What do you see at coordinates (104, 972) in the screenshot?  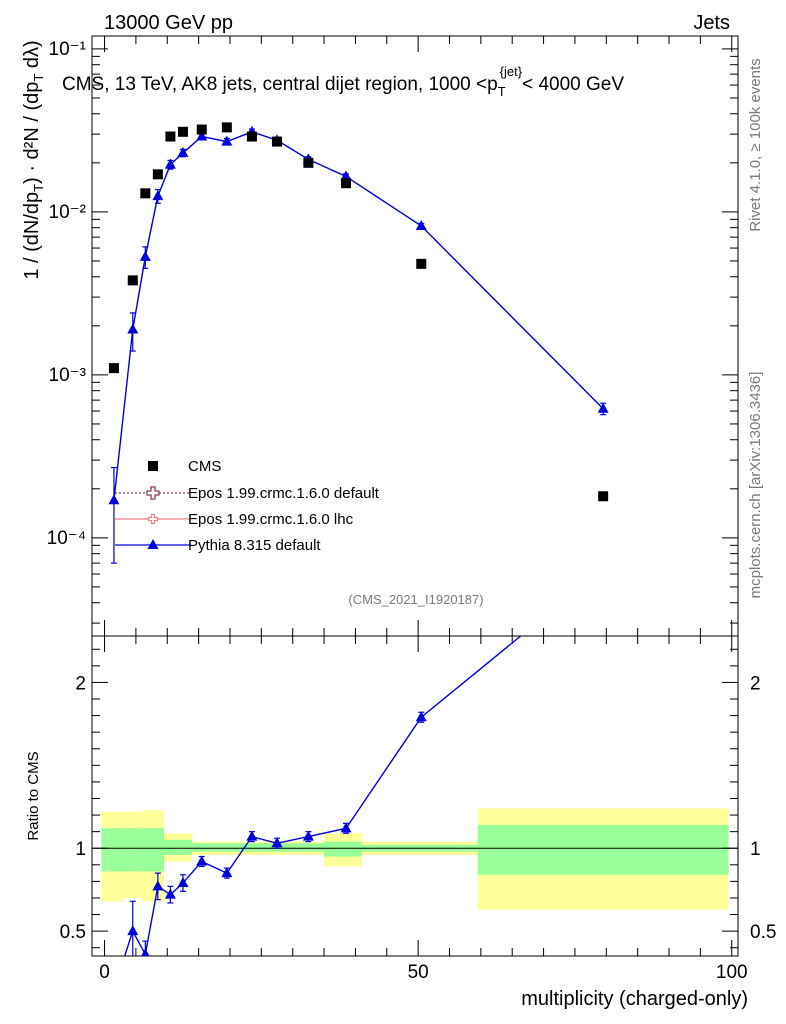 I see `x-tick-label: 0` at bounding box center [104, 972].